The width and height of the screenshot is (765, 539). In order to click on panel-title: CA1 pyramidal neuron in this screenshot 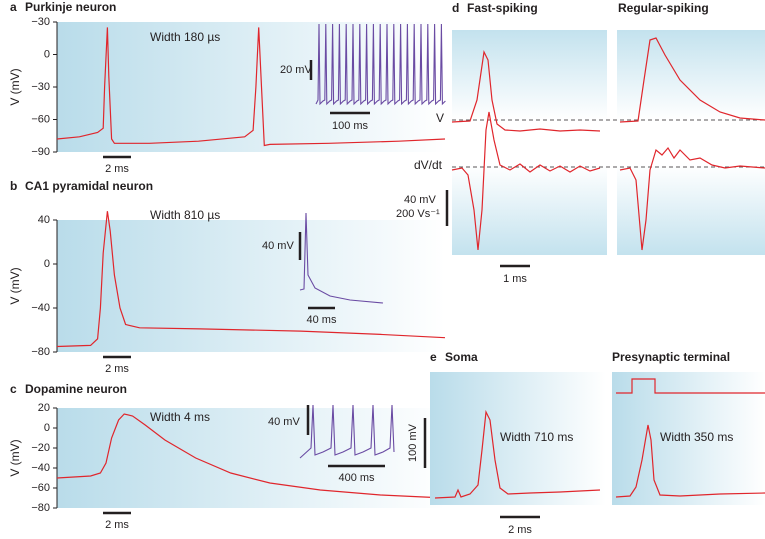, I will do `click(89, 186)`.